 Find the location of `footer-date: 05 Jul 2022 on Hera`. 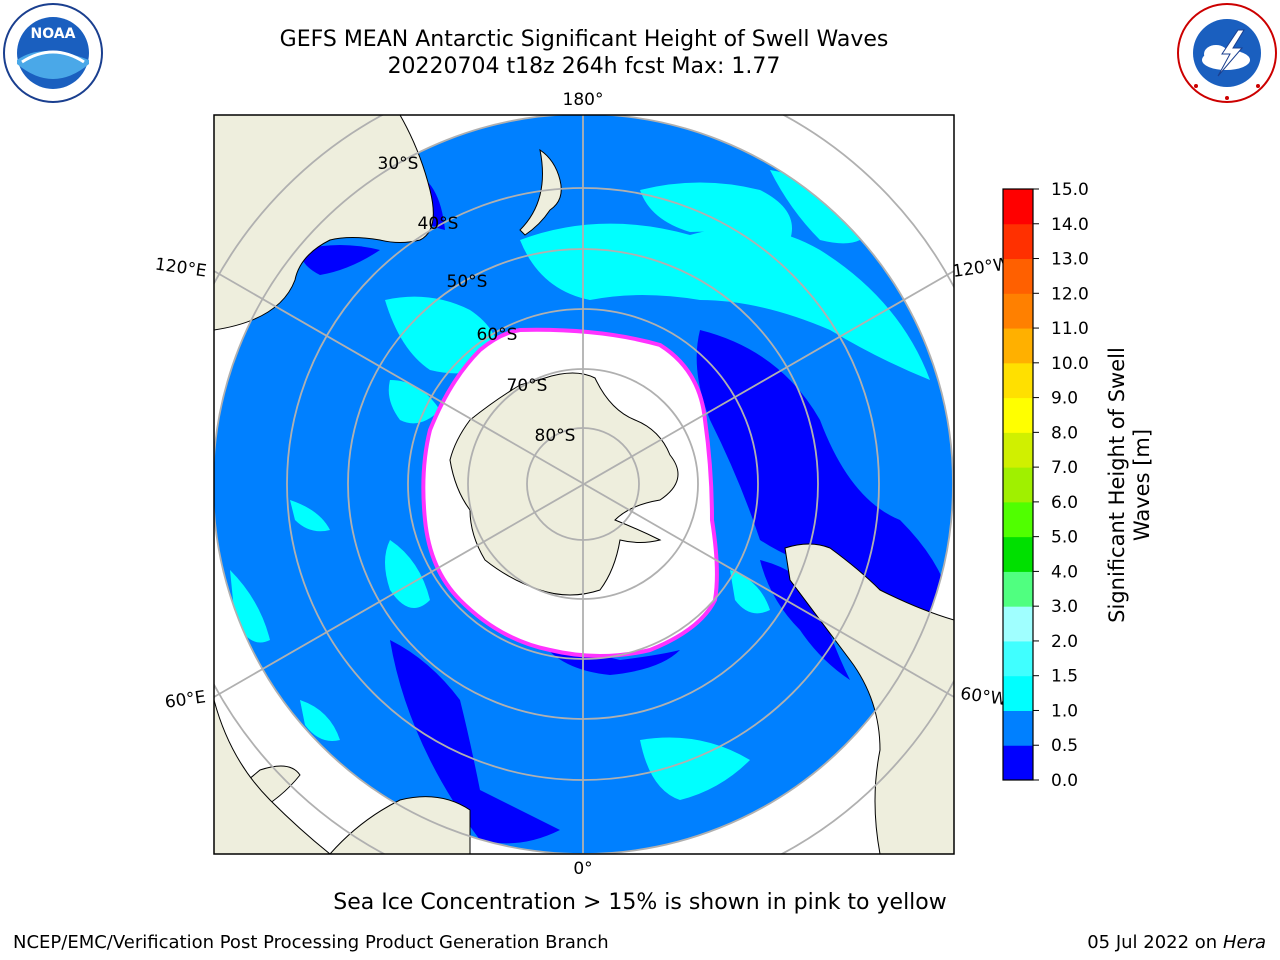

footer-date: 05 Jul 2022 on Hera is located at coordinates (1176, 942).